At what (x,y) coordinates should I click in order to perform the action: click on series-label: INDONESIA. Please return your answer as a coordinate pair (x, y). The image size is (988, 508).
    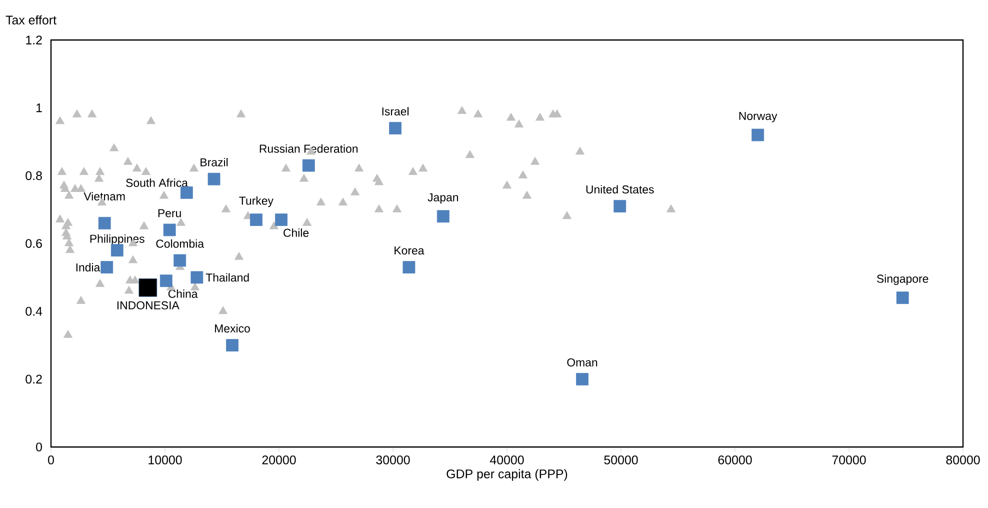
    Looking at the image, I should click on (148, 305).